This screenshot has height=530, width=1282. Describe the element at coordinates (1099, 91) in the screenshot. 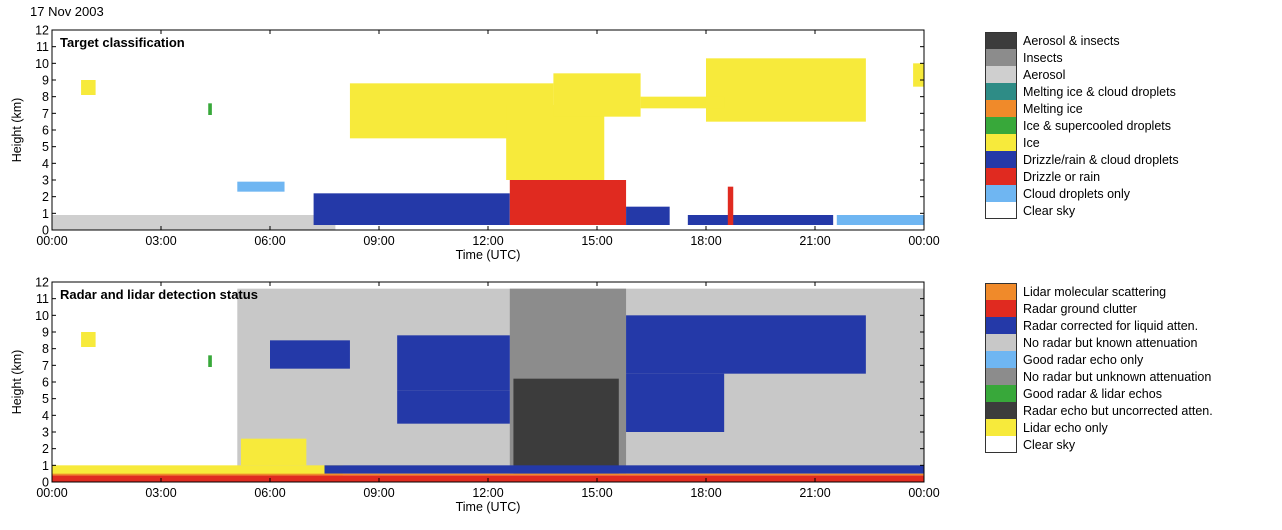

I see `legend-label: Melting ice & cloud droplets` at that location.